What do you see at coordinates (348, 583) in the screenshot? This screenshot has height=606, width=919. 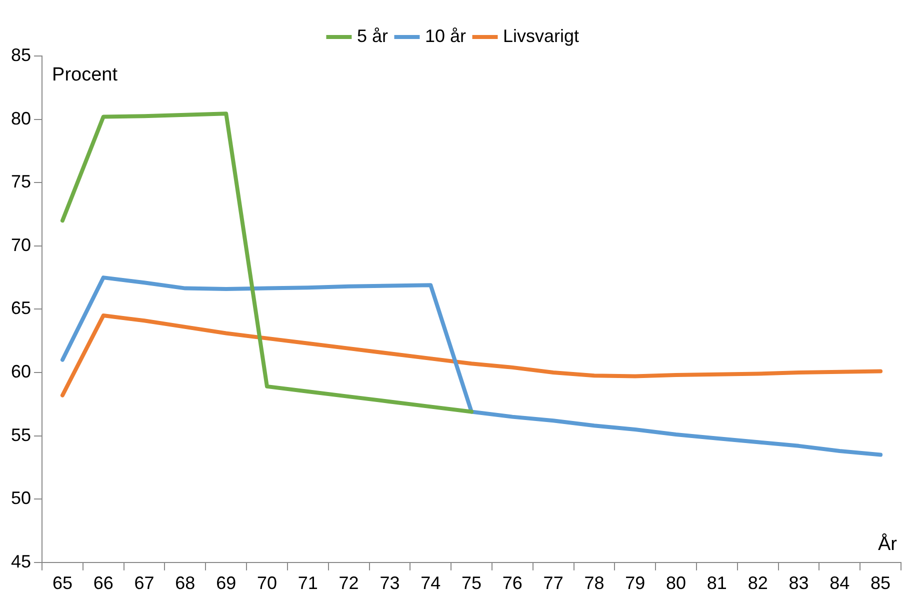 I see `x-tick-label: 72` at bounding box center [348, 583].